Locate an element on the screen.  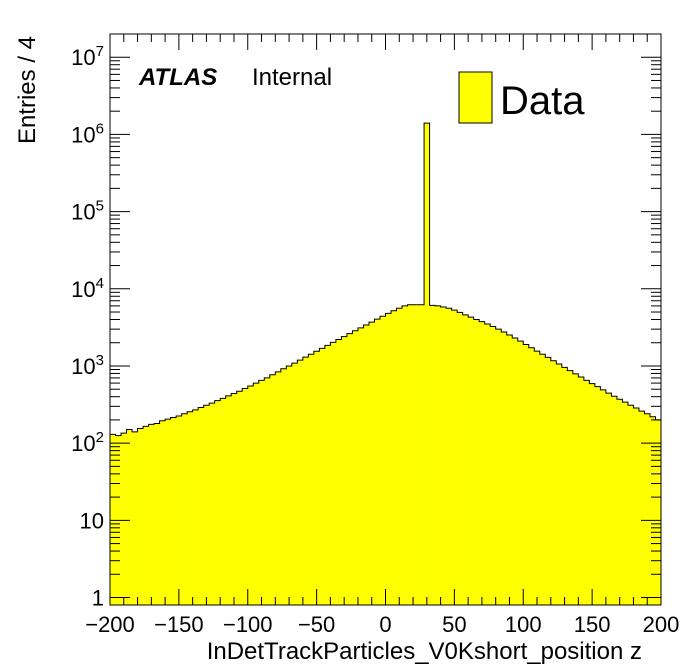
y-tick-label: 10 is located at coordinates (92, 520).